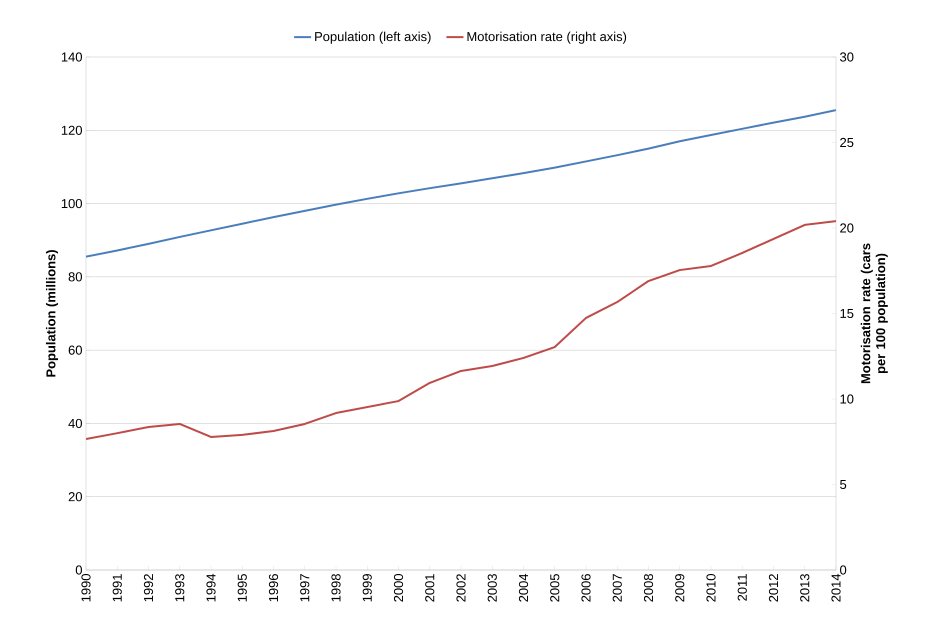  Describe the element at coordinates (773, 588) in the screenshot. I see `x-tick-label: 2012` at that location.